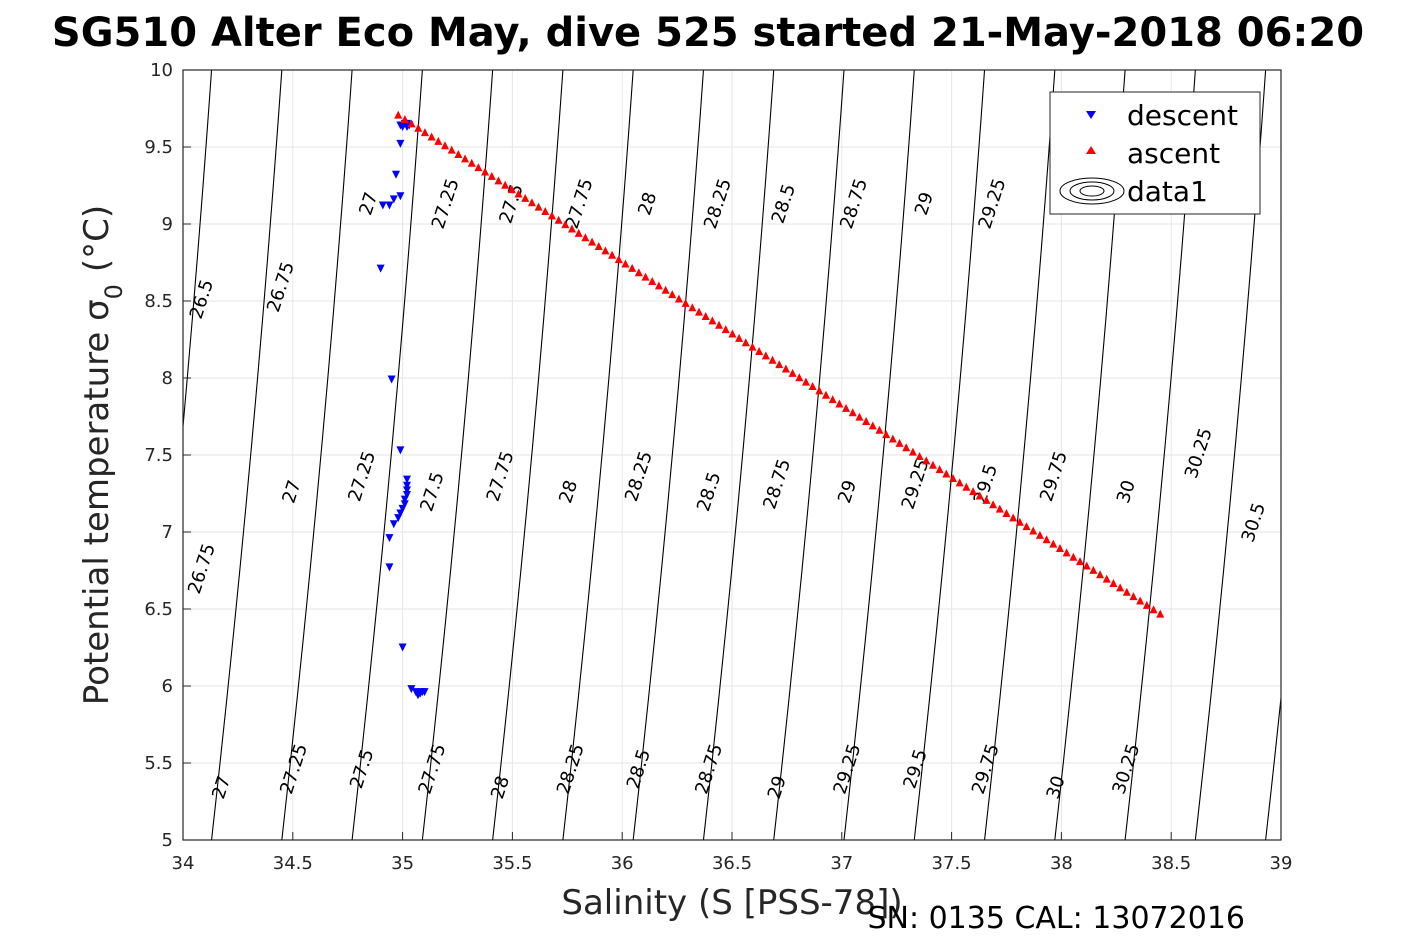 The height and width of the screenshot is (945, 1417). Describe the element at coordinates (158, 609) in the screenshot. I see `y-tick-label: 6.5` at that location.